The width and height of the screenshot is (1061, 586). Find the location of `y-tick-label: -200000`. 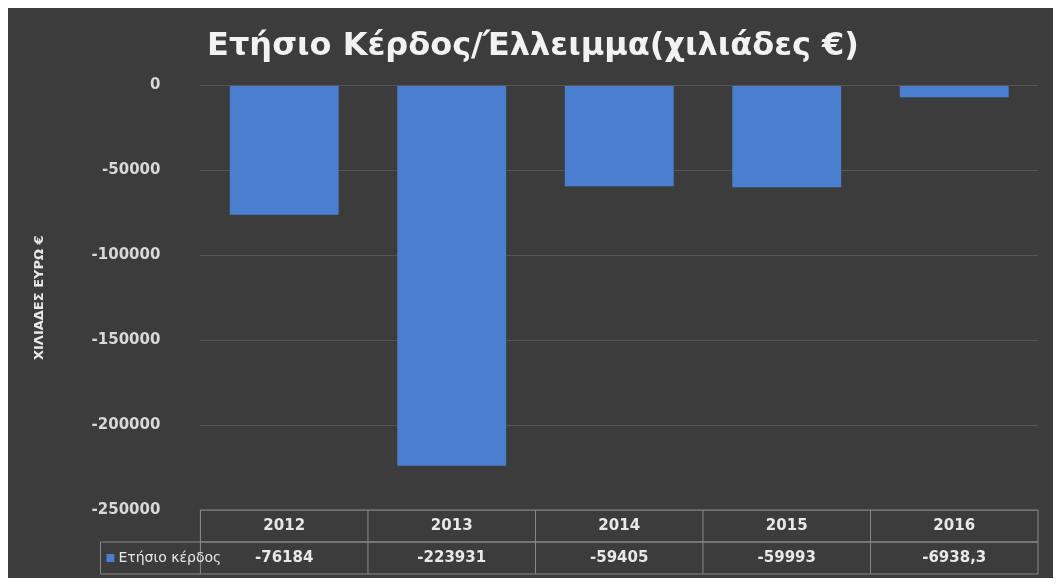

y-tick-label: -200000 is located at coordinates (126, 423).